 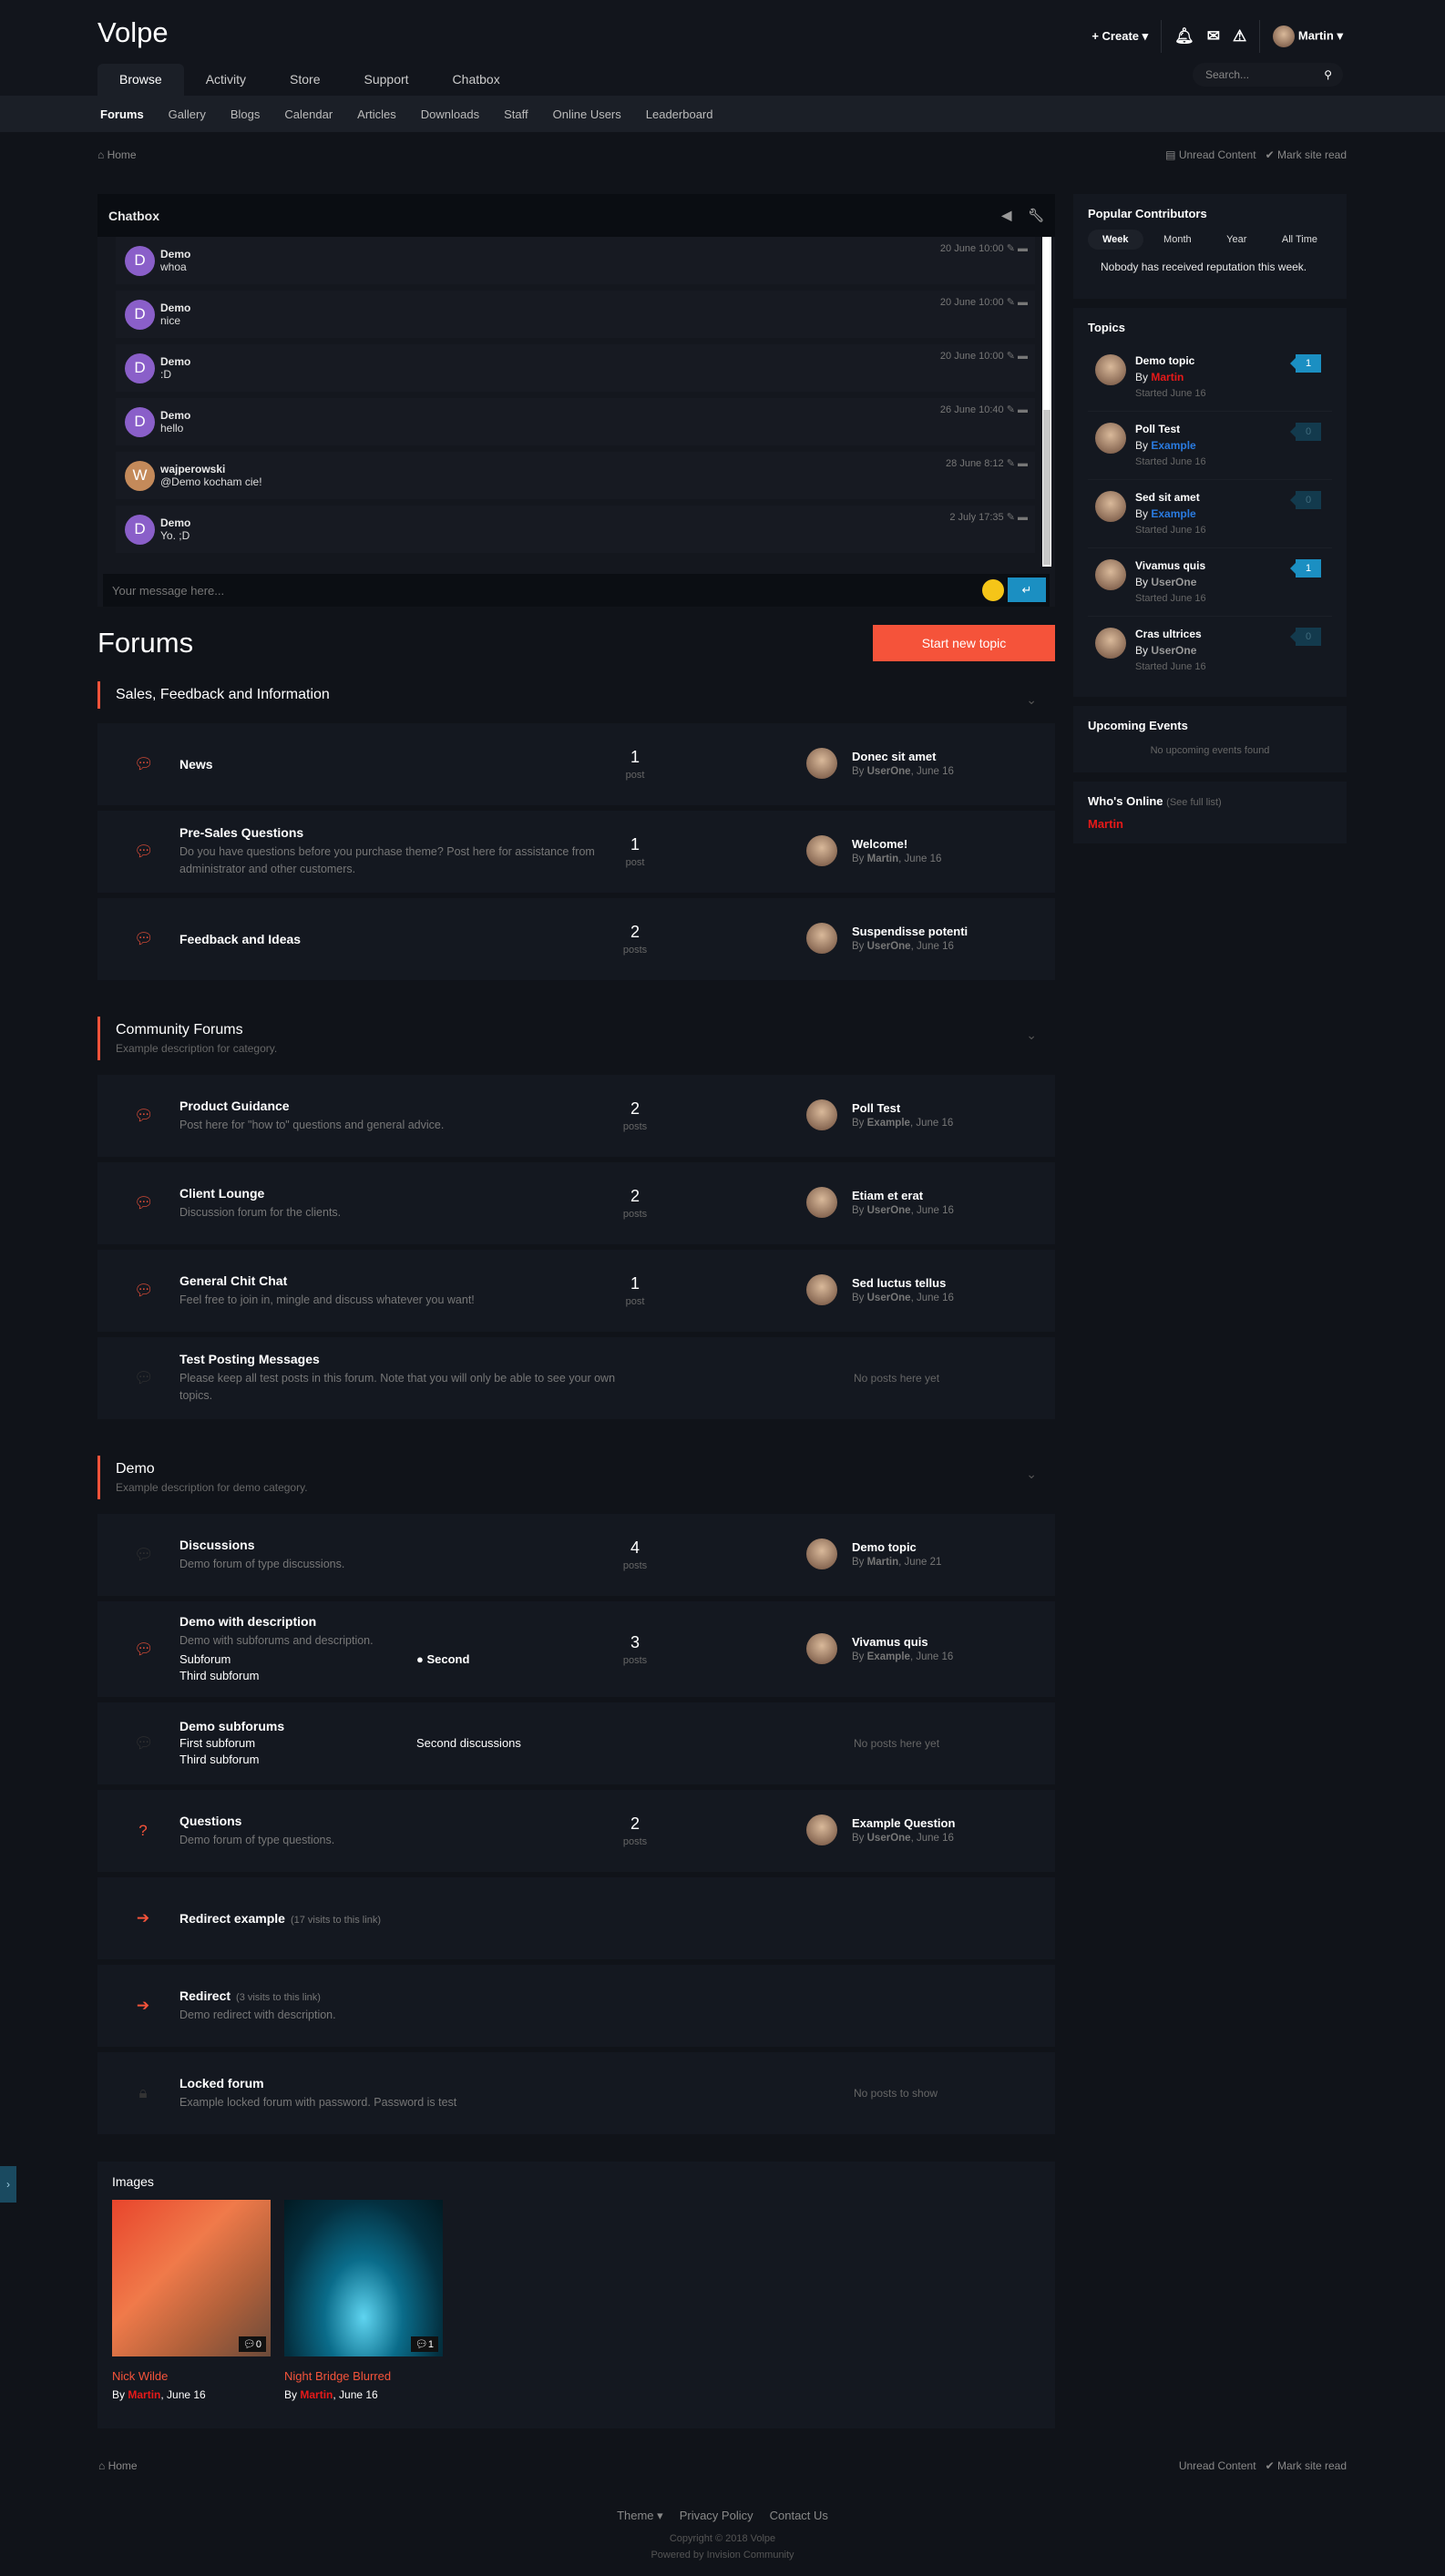 I want to click on forum-title: Redirect example, so click(x=232, y=1918).